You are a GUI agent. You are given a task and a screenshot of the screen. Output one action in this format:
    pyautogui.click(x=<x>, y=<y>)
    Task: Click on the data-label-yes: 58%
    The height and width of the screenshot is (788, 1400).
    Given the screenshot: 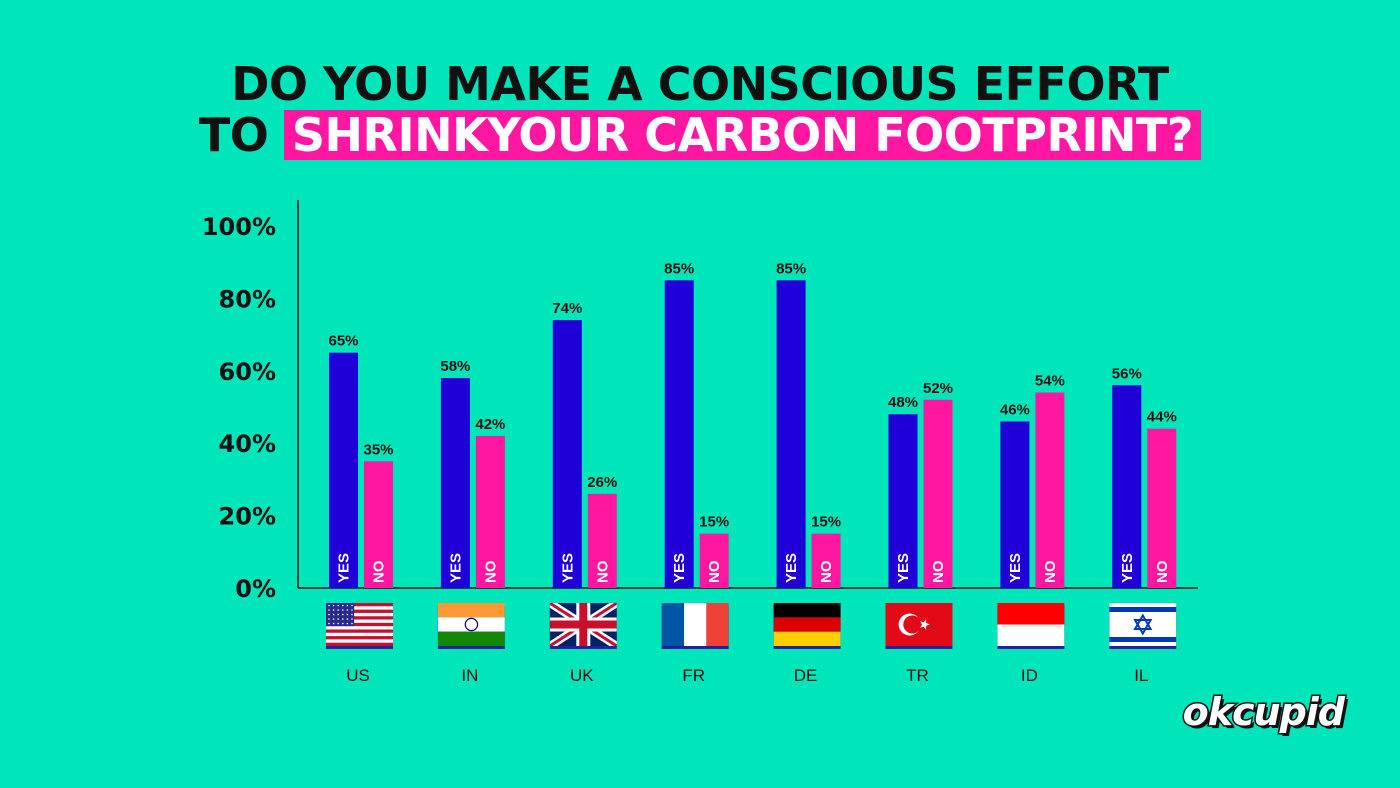 What is the action you would take?
    pyautogui.click(x=455, y=366)
    